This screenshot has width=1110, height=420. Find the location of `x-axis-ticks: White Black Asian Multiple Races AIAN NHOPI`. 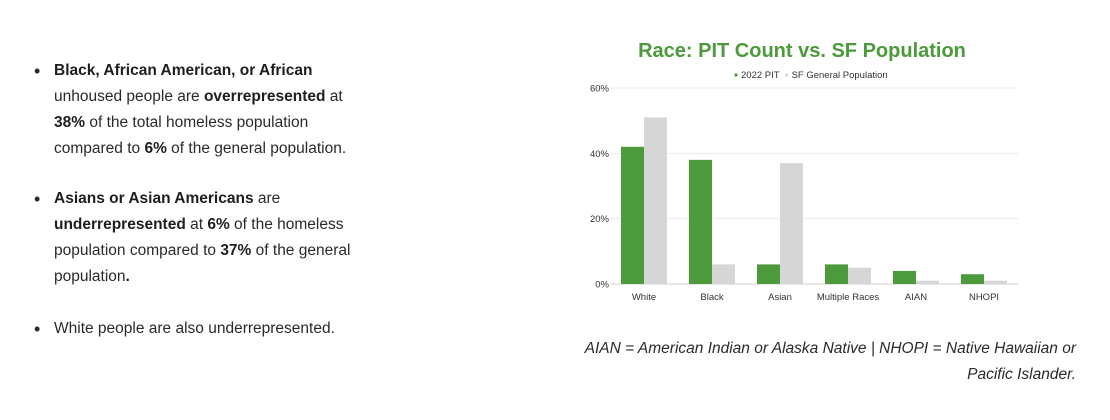

x-axis-ticks: White Black Asian Multiple Races AIAN NHOPI is located at coordinates (815, 297).